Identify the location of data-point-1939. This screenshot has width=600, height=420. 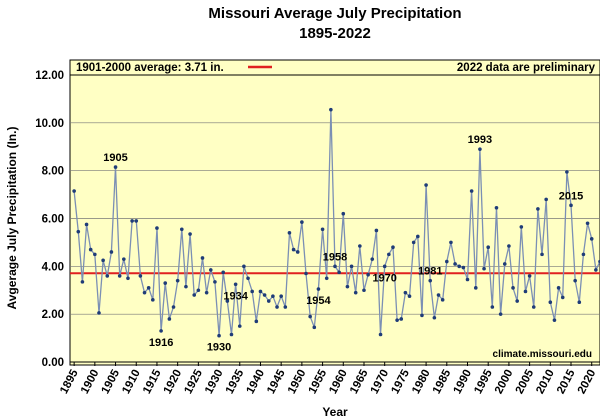
(256, 321).